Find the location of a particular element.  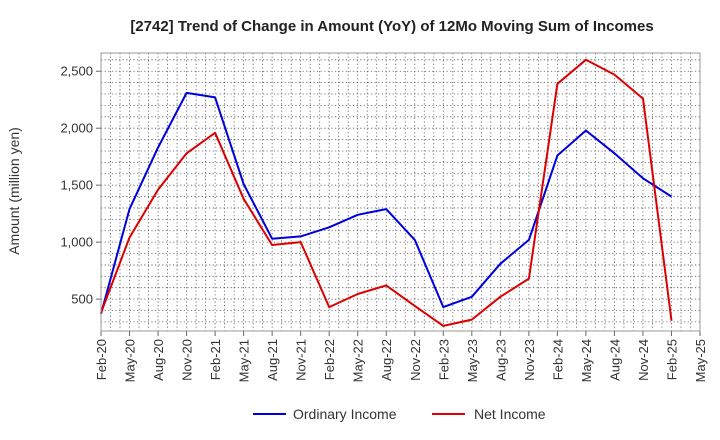

x-tick-label: Aug-22 is located at coordinates (386, 360).